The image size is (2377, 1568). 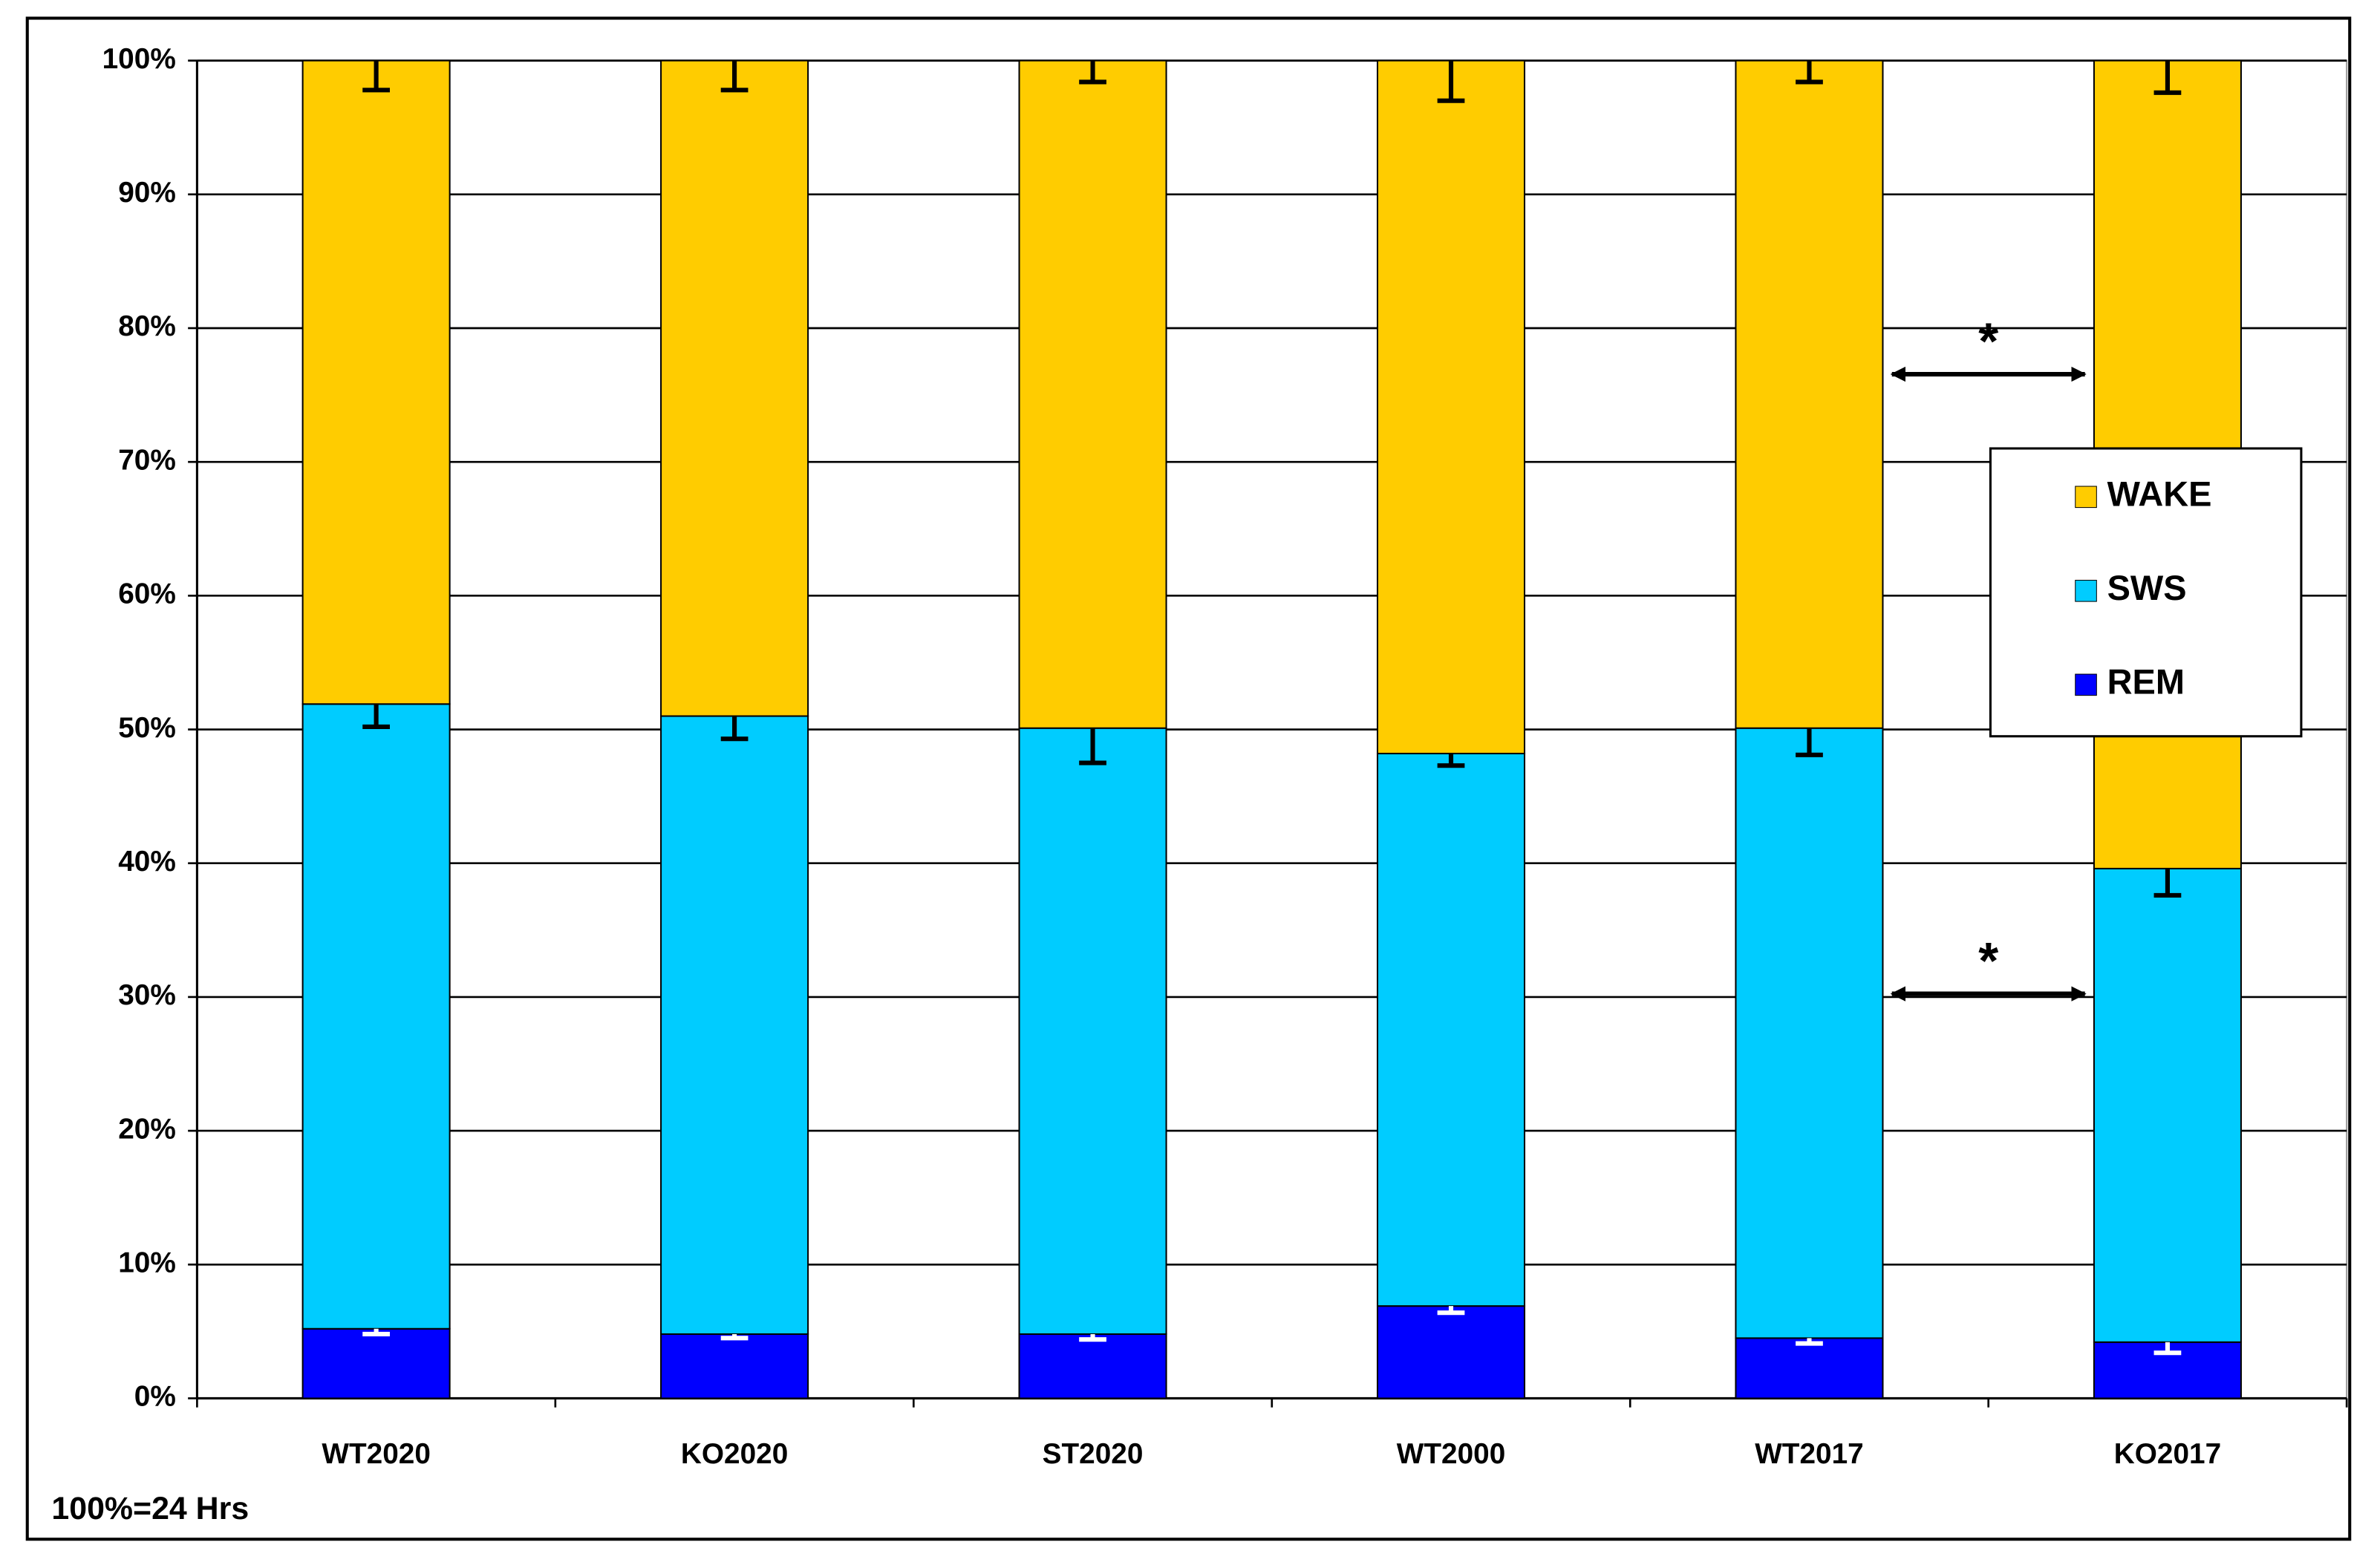 What do you see at coordinates (2167, 1454) in the screenshot?
I see `x-tick-label: KO2017` at bounding box center [2167, 1454].